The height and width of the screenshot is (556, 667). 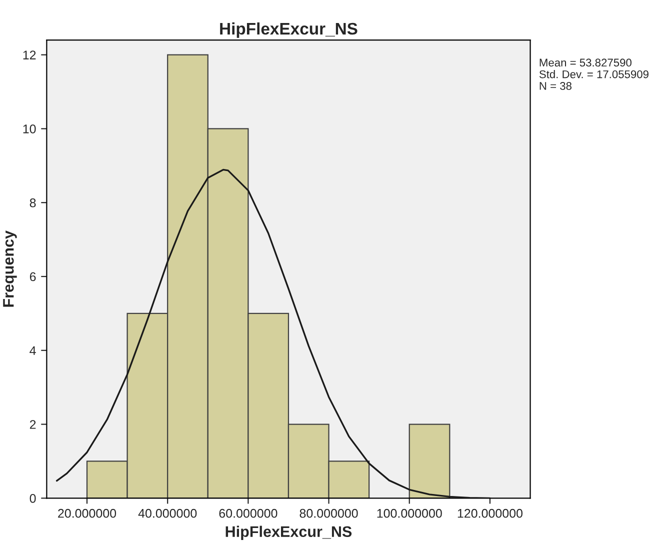 What do you see at coordinates (33, 498) in the screenshot?
I see `y-tick-label: 0` at bounding box center [33, 498].